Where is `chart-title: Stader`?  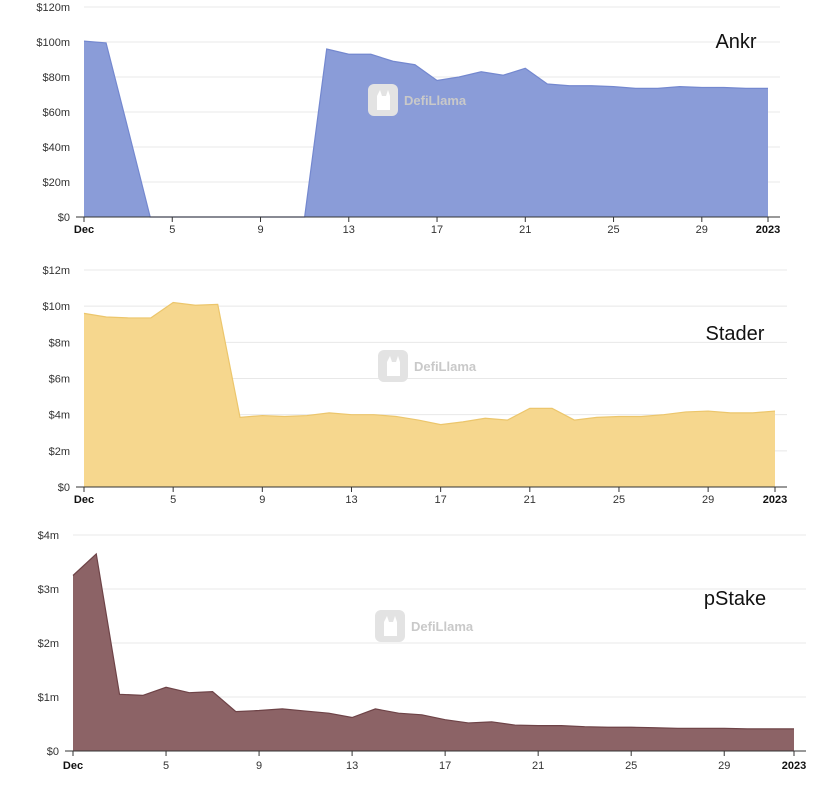
chart-title: Stader is located at coordinates (735, 334).